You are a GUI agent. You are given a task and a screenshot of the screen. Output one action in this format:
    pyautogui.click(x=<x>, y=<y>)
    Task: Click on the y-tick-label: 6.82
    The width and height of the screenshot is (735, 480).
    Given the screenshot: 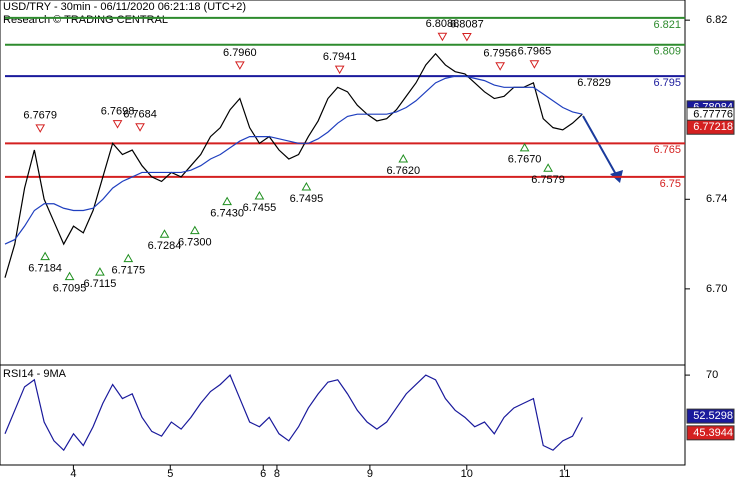 What is the action you would take?
    pyautogui.click(x=716, y=20)
    